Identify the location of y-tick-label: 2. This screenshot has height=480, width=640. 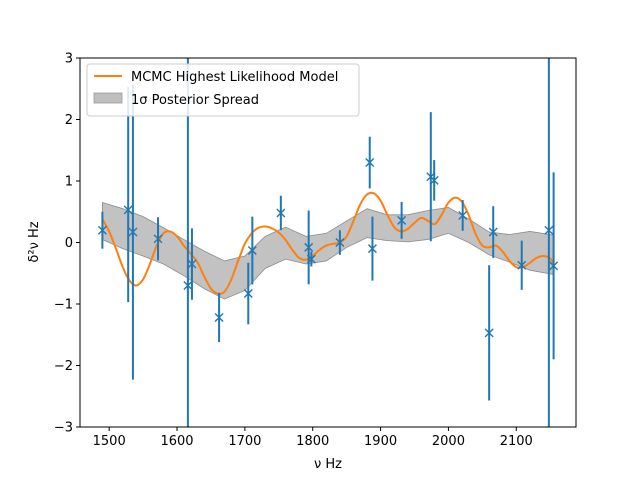
(69, 120).